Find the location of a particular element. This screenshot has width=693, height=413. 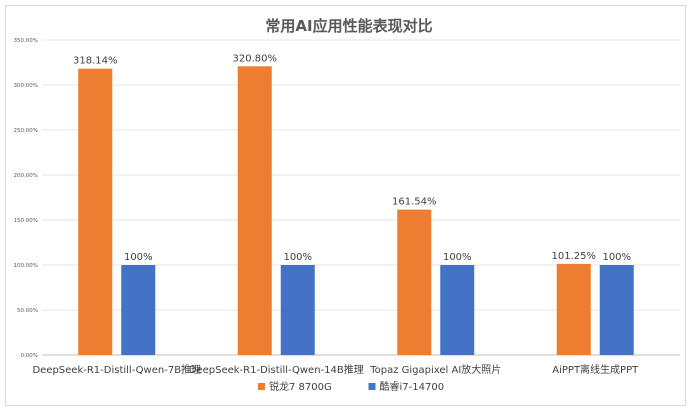

data-label: 161.54% is located at coordinates (414, 202).